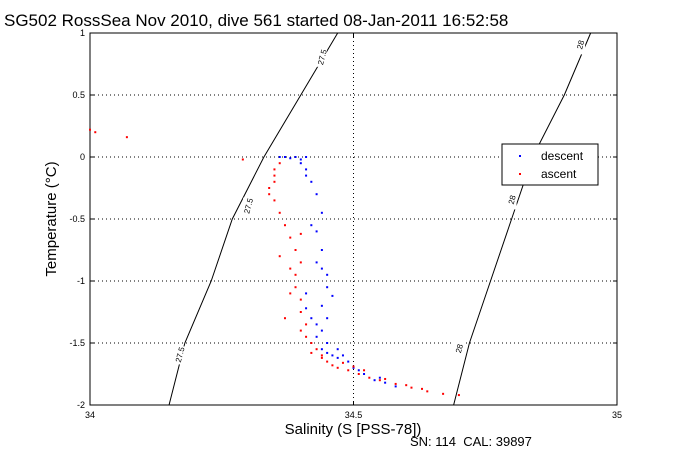 The height and width of the screenshot is (454, 681). Describe the element at coordinates (559, 174) in the screenshot. I see `legend-label-ascent: ascent` at that location.